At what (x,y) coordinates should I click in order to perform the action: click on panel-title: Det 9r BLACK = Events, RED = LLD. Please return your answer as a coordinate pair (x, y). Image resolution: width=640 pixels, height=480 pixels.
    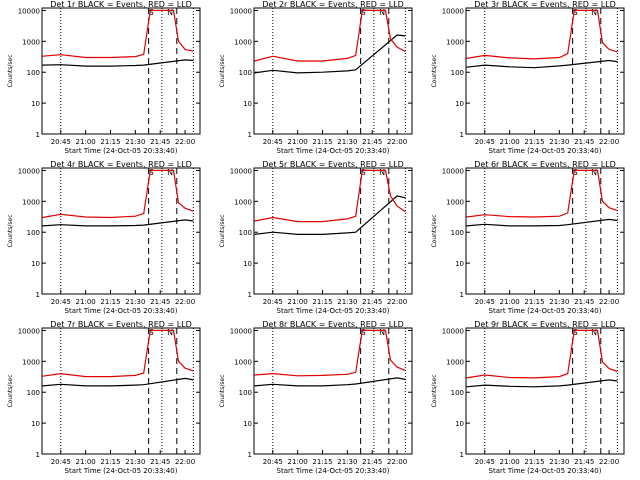
    Looking at the image, I should click on (545, 324).